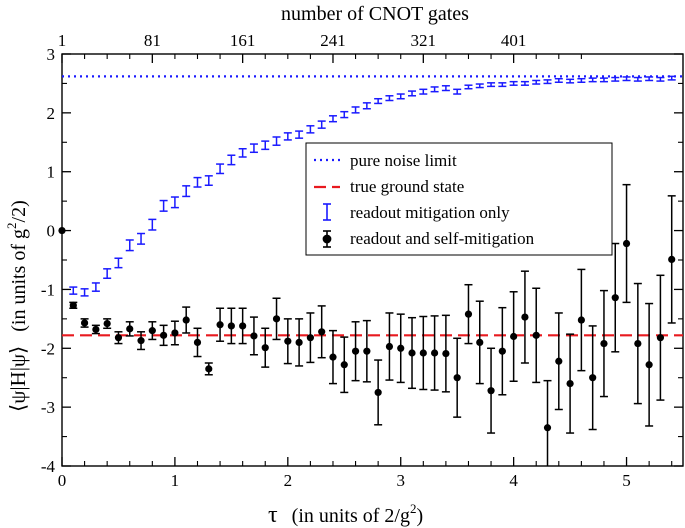 Image resolution: width=685 pixels, height=528 pixels. What do you see at coordinates (19, 211) in the screenshot?
I see `y-axis-close: /2)` at bounding box center [19, 211].